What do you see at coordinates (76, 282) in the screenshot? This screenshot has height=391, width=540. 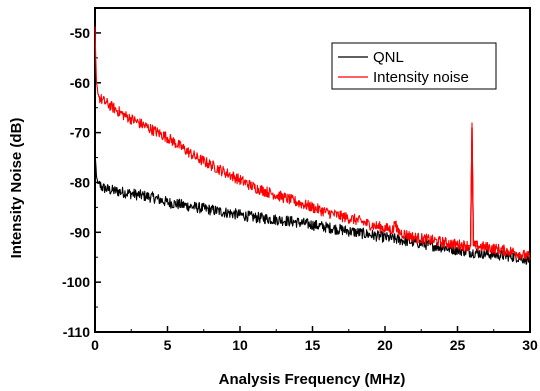 I see `y-tick-label: -100` at bounding box center [76, 282].